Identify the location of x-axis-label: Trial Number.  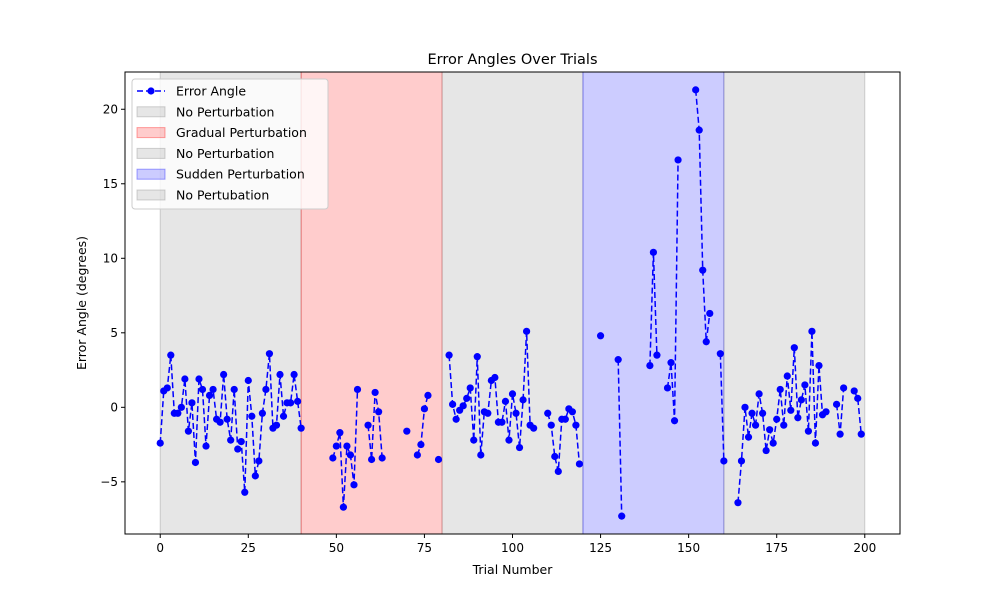
(513, 569).